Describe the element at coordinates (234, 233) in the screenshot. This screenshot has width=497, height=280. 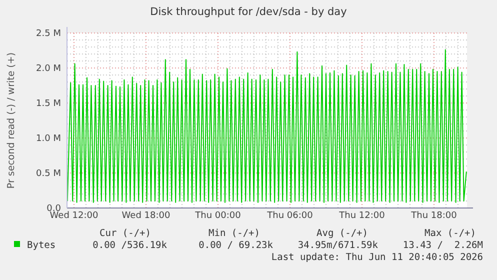
I see `text: Min (-/+)` at that location.